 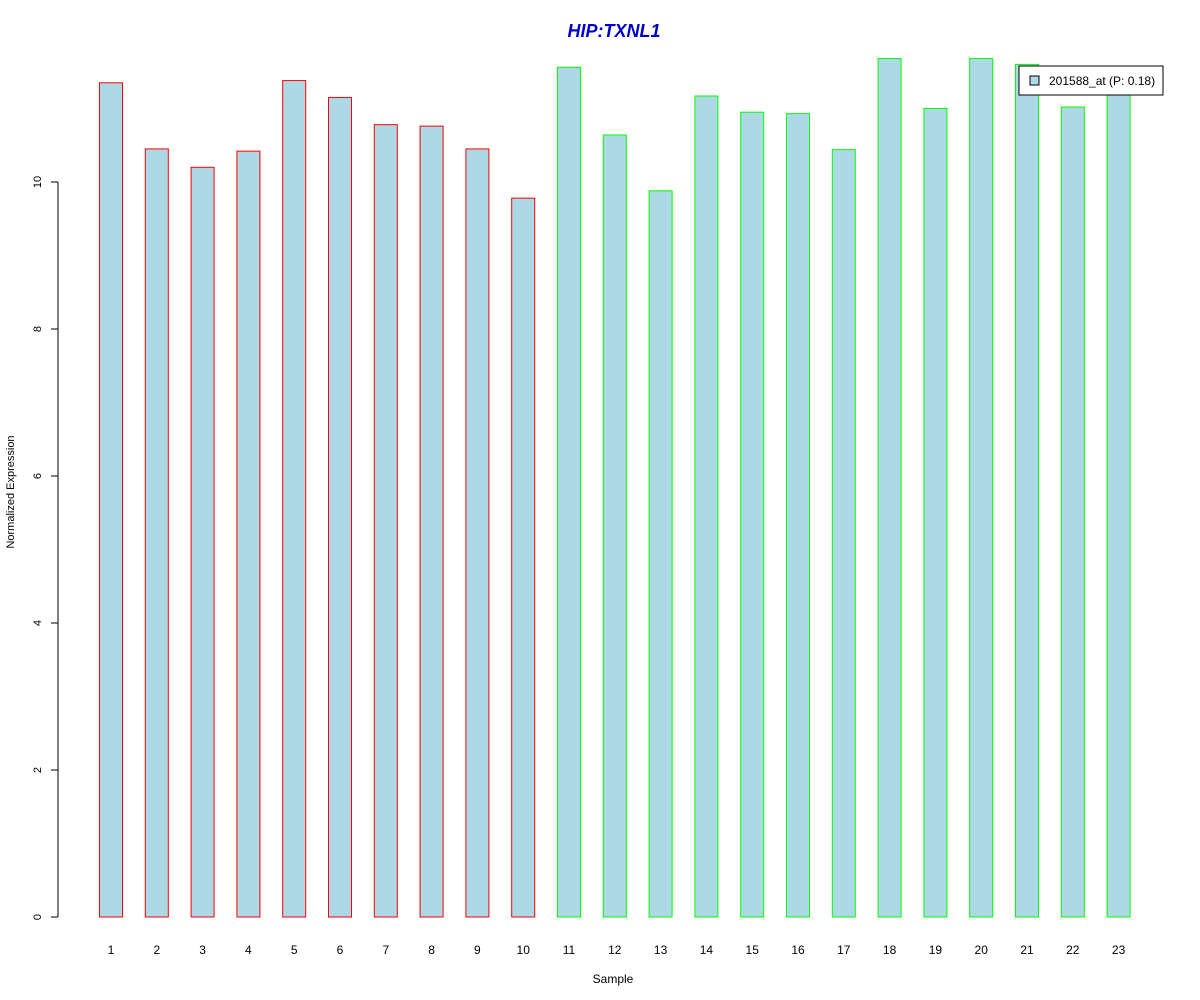 What do you see at coordinates (613, 31) in the screenshot?
I see `chart-title: HIP:TXNL1` at bounding box center [613, 31].